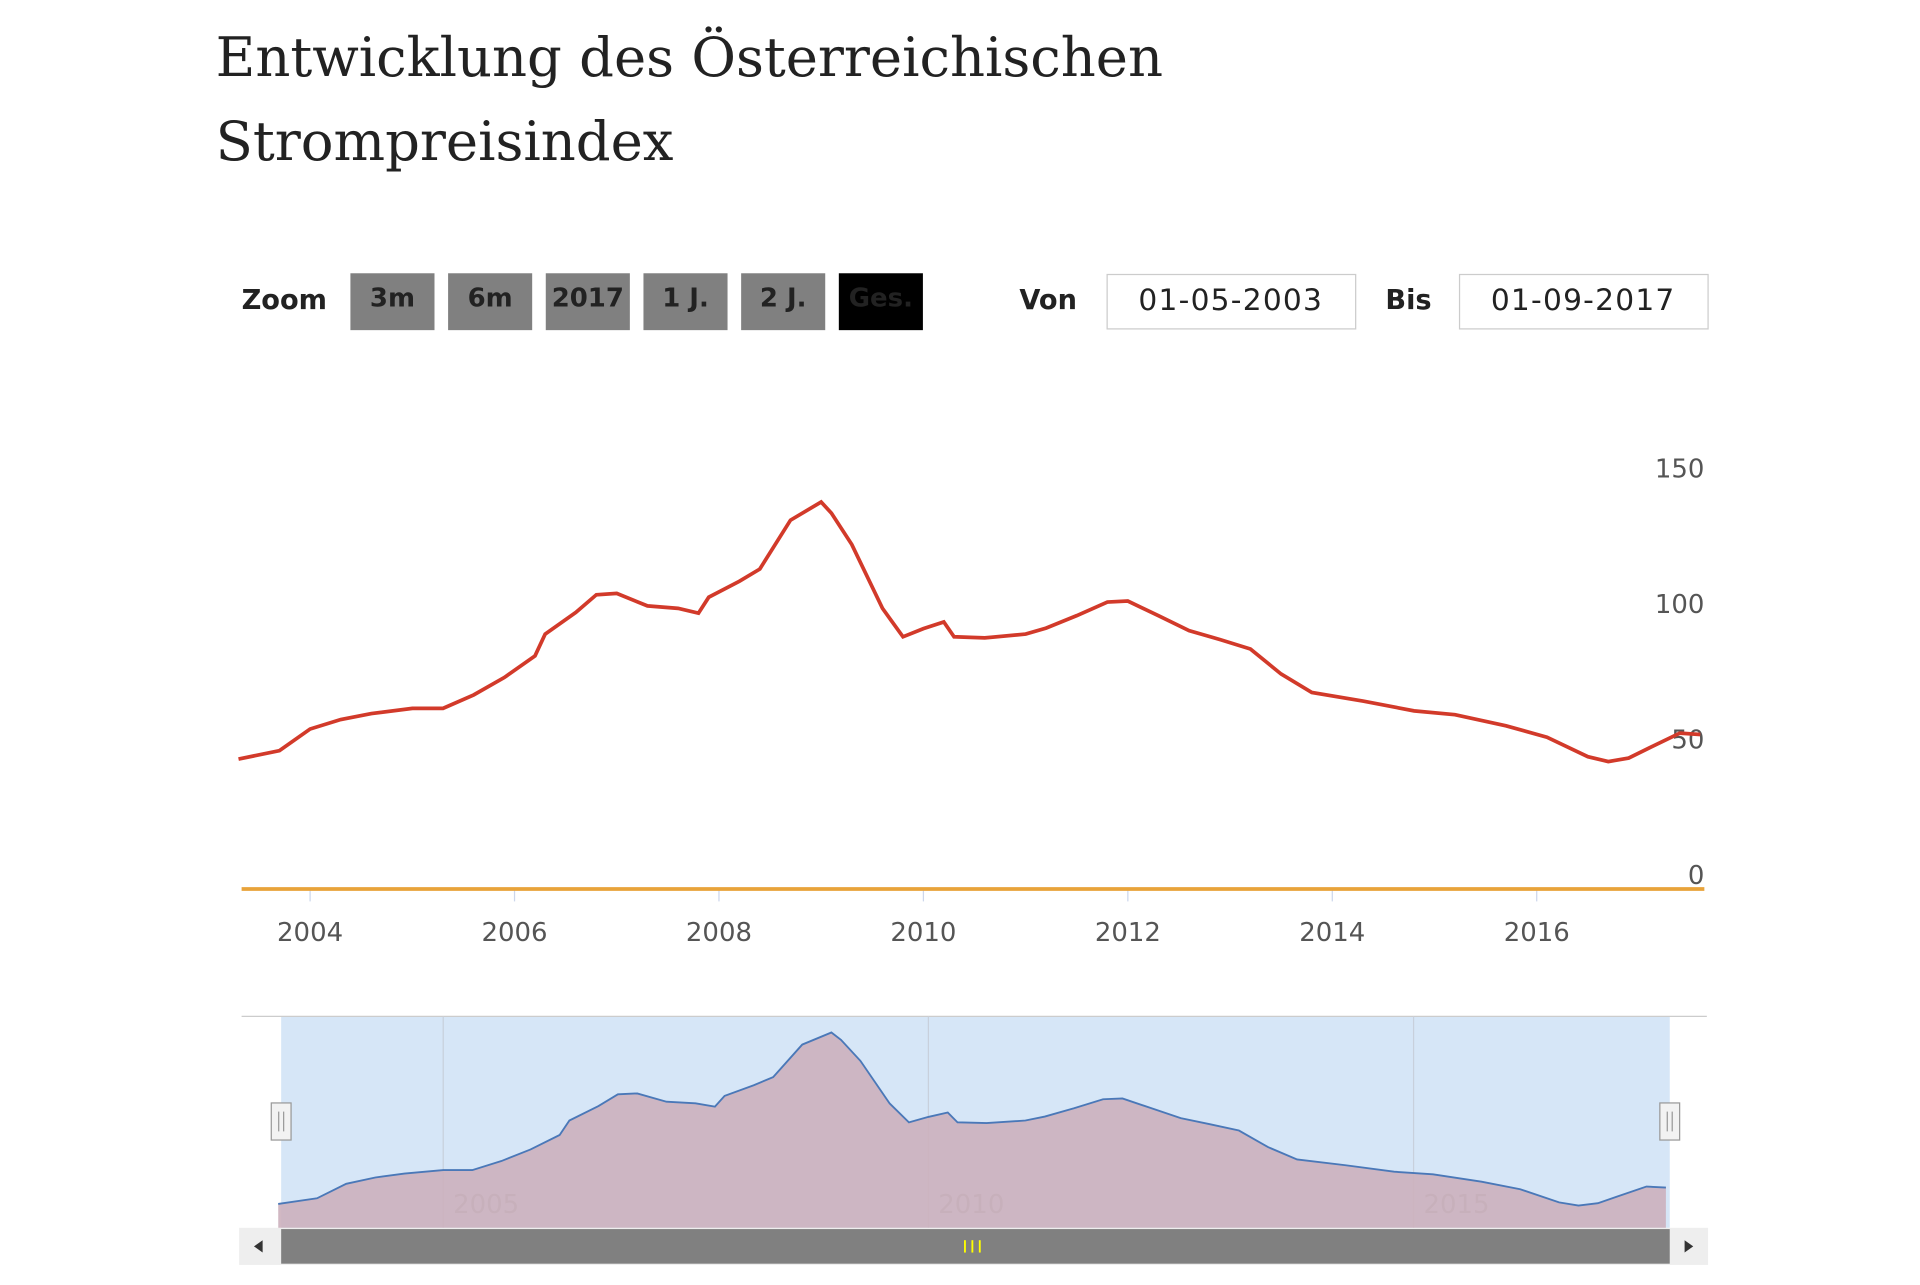 Image resolution: width=1920 pixels, height=1285 pixels. What do you see at coordinates (445, 141) in the screenshot?
I see `title: Strompreisindex` at bounding box center [445, 141].